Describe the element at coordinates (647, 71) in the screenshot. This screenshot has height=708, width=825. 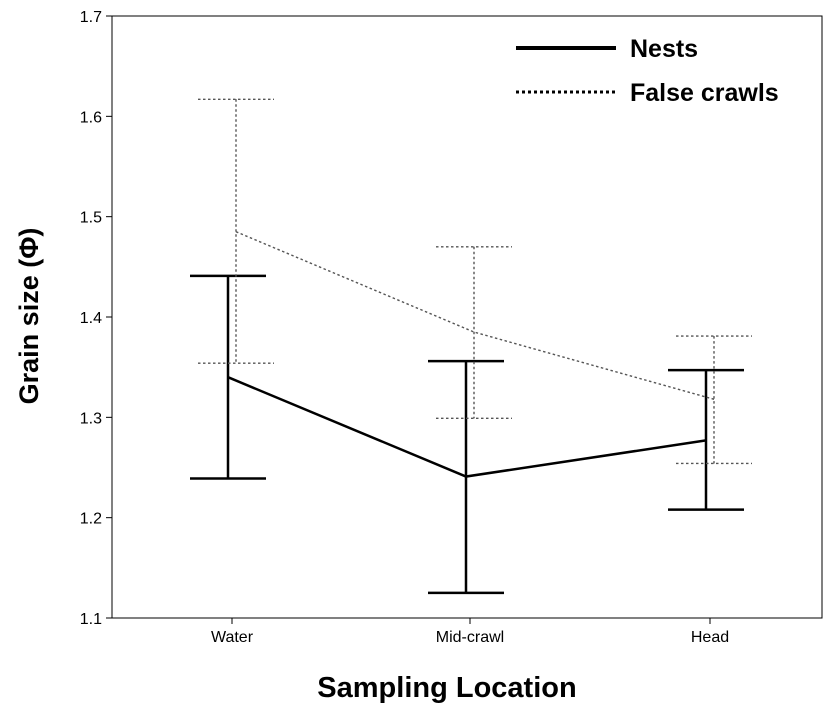
I see `legend: Nests False crawls` at that location.